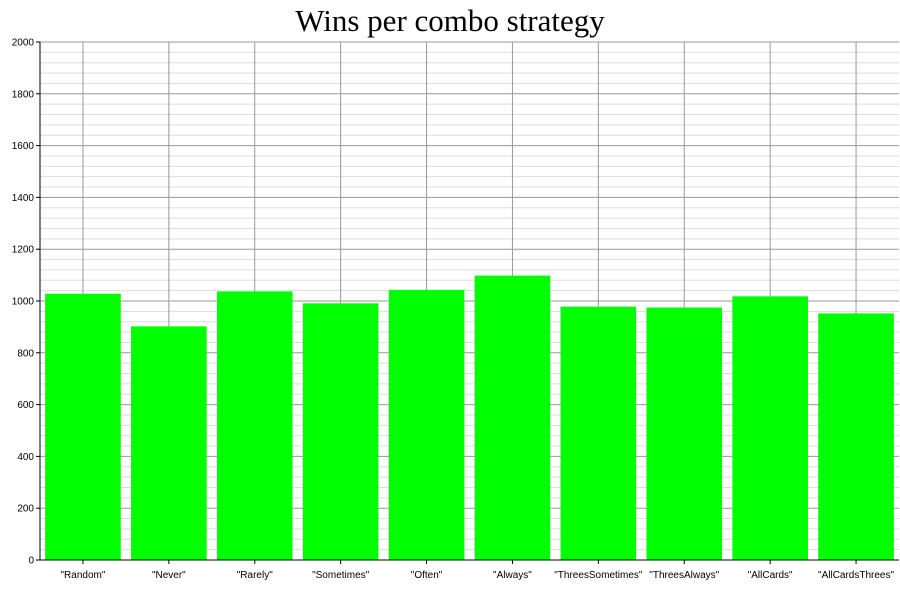 The width and height of the screenshot is (900, 600). I want to click on y-tick-label: 1400, so click(23, 198).